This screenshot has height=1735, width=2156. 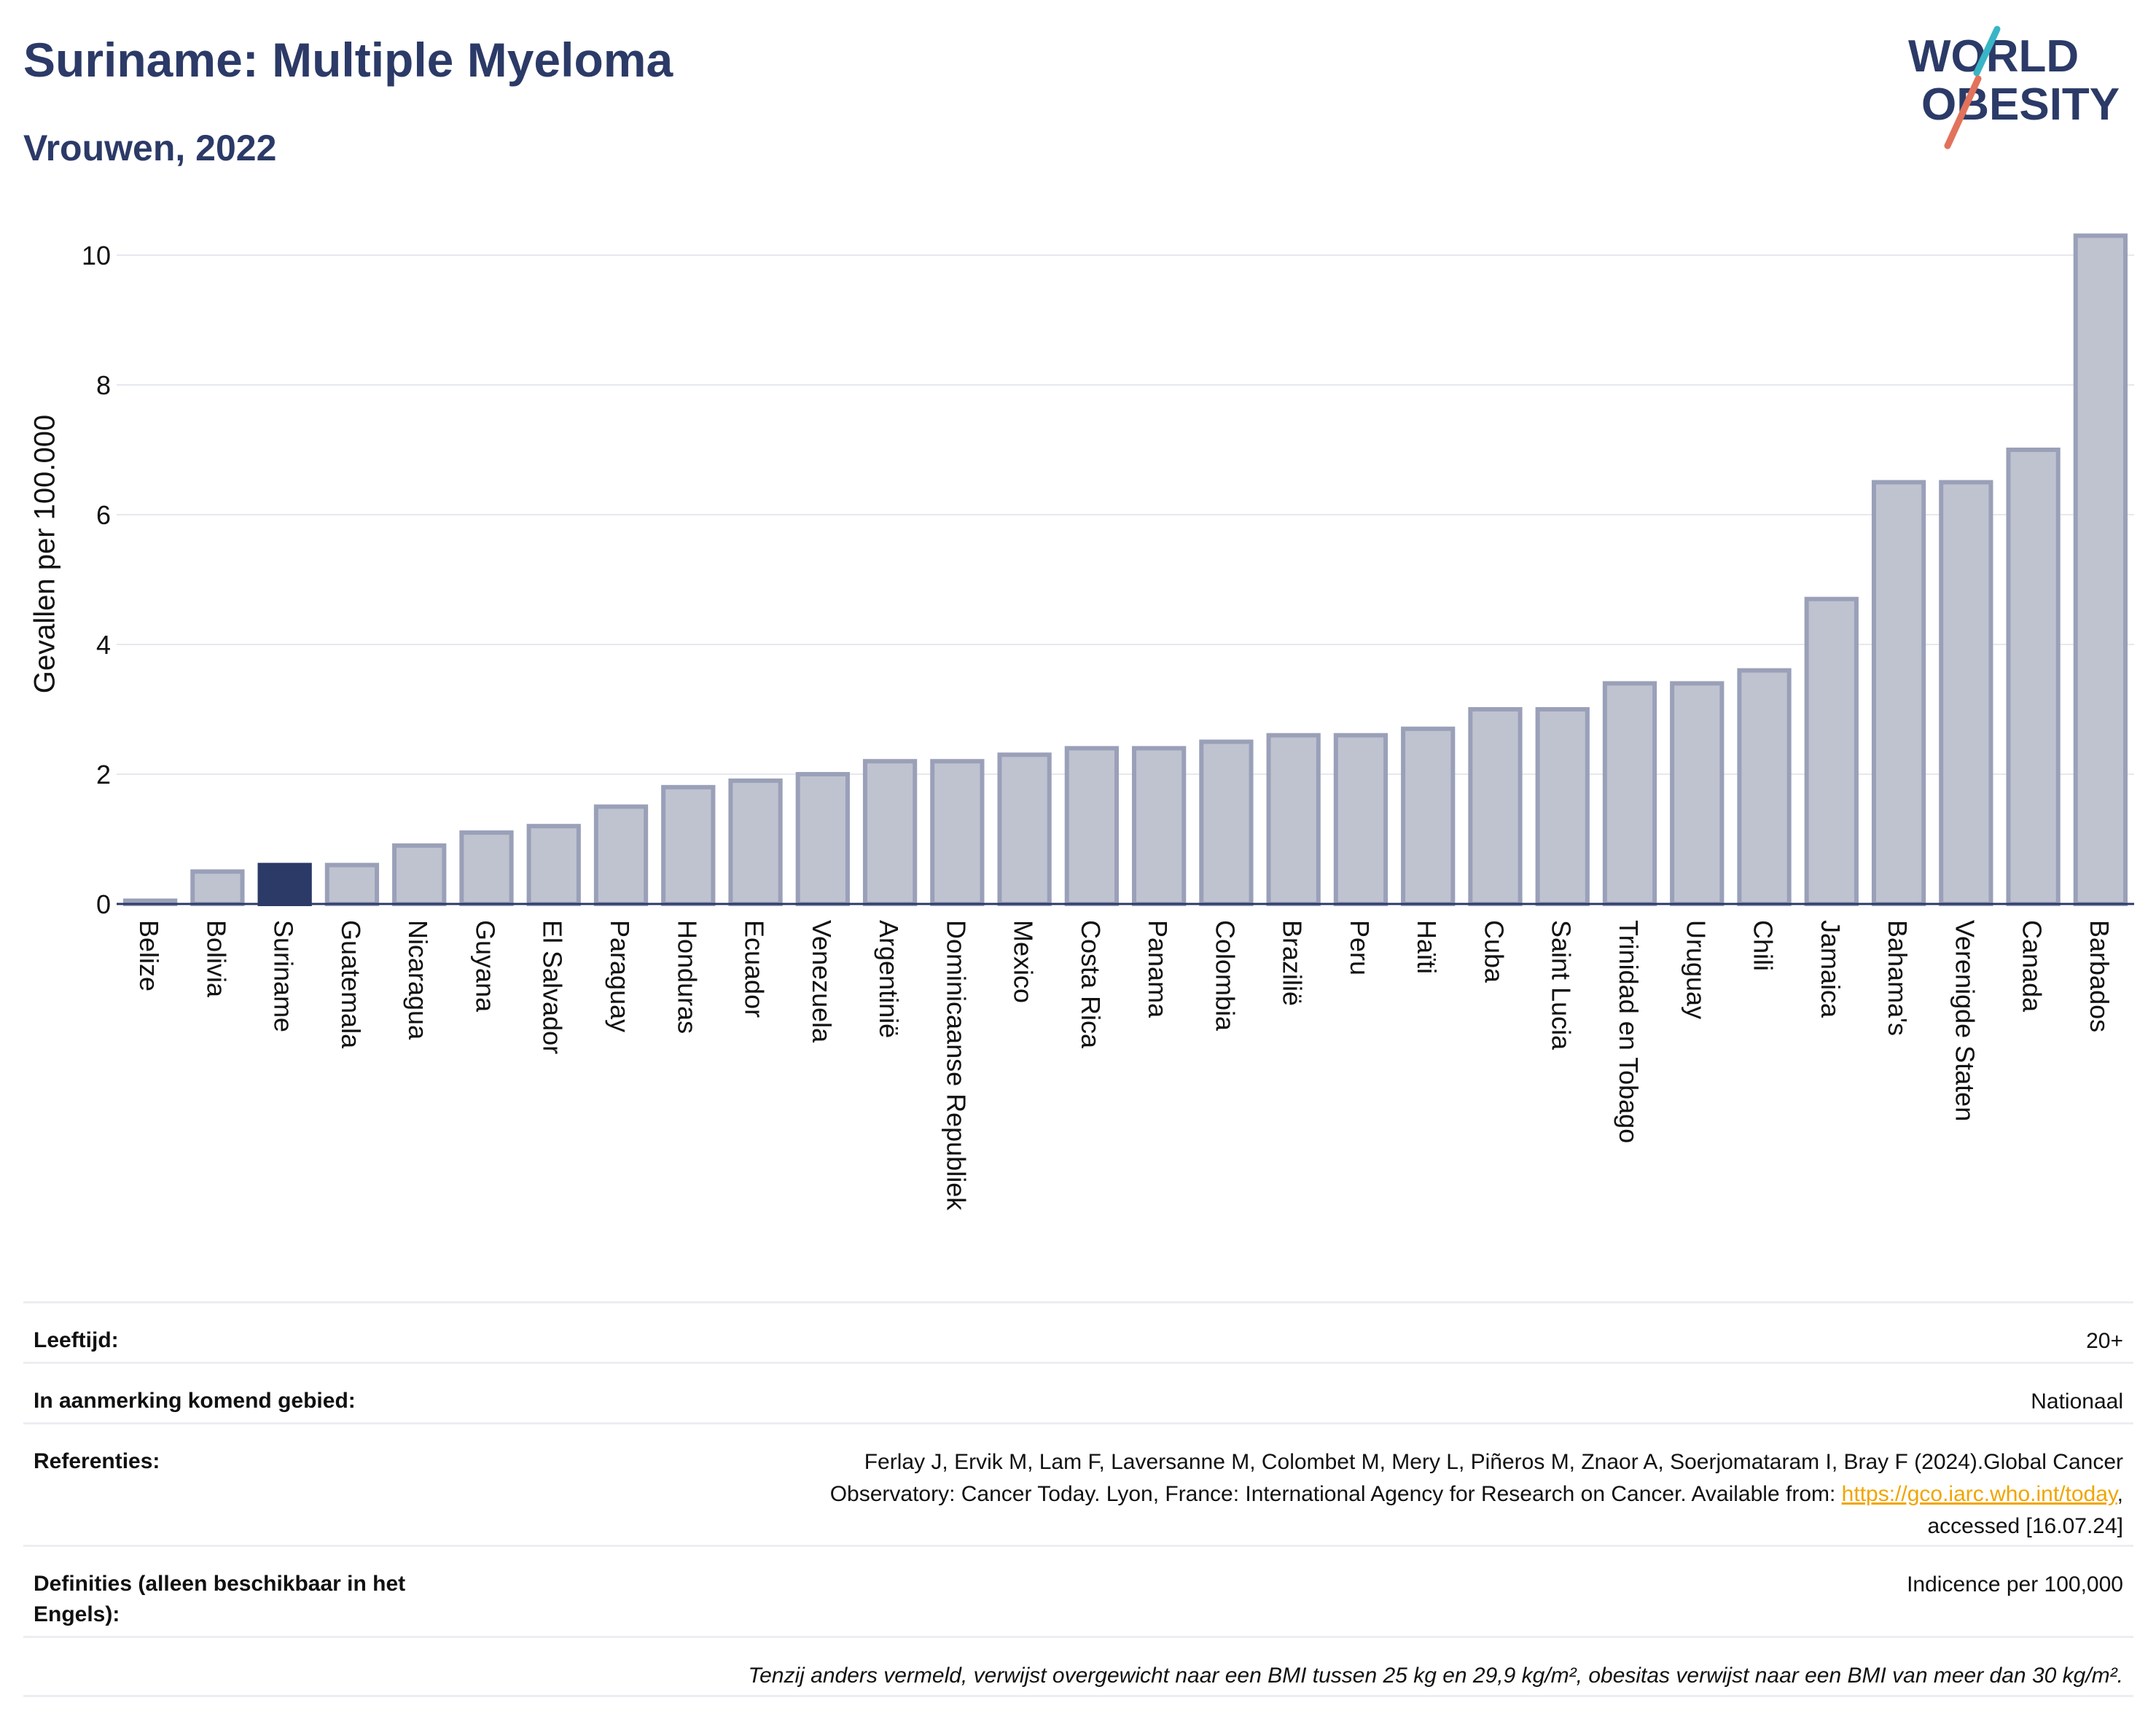 I want to click on bar-costa-rica, so click(x=1092, y=826).